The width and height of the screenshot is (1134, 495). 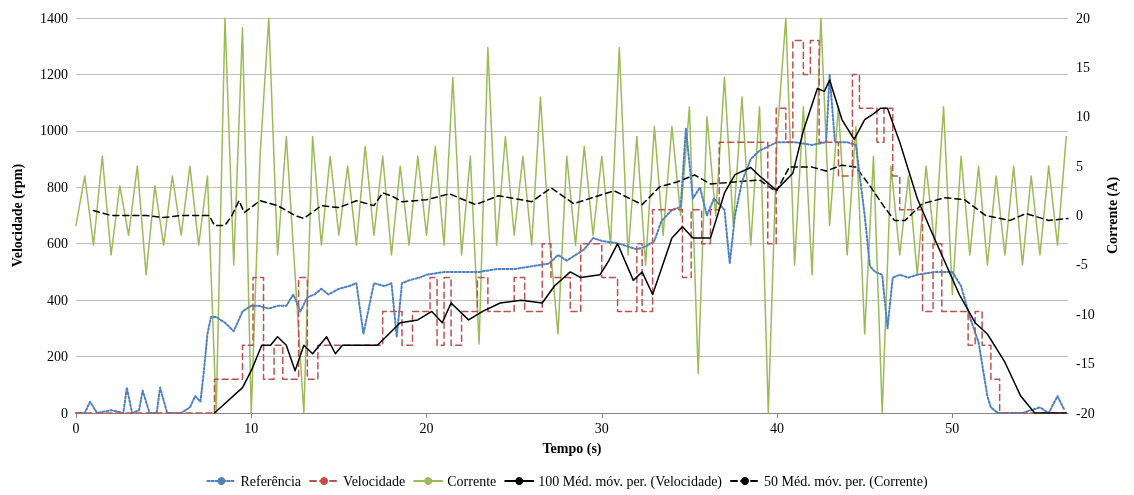 I want to click on y2-tick-label: 15, so click(x=1083, y=67).